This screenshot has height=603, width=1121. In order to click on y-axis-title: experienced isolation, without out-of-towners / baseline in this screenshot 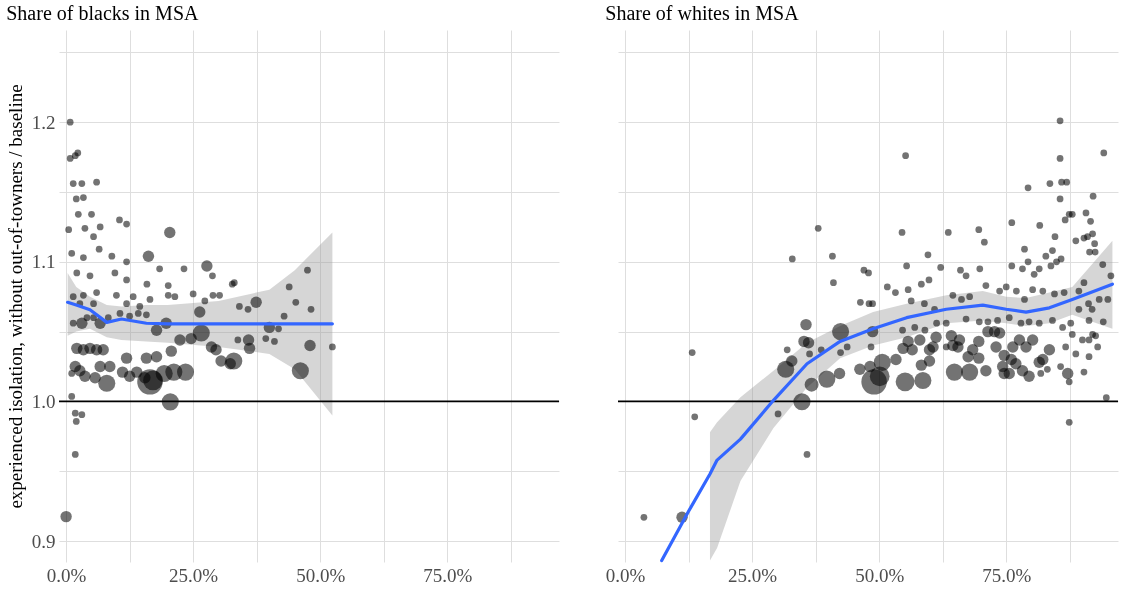, I will do `click(15, 296)`.